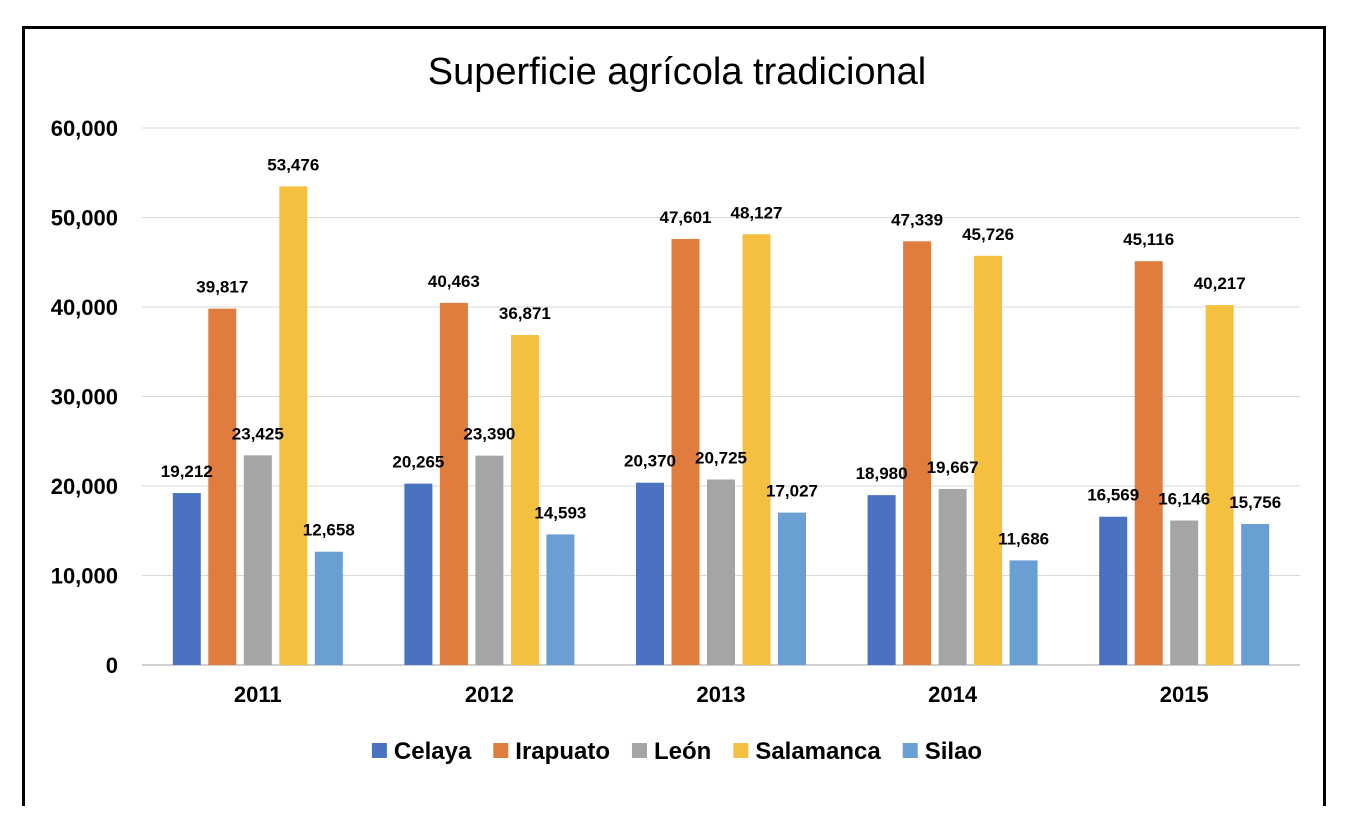 The width and height of the screenshot is (1372, 834). What do you see at coordinates (1255, 502) in the screenshot?
I see `data-label: 15,756` at bounding box center [1255, 502].